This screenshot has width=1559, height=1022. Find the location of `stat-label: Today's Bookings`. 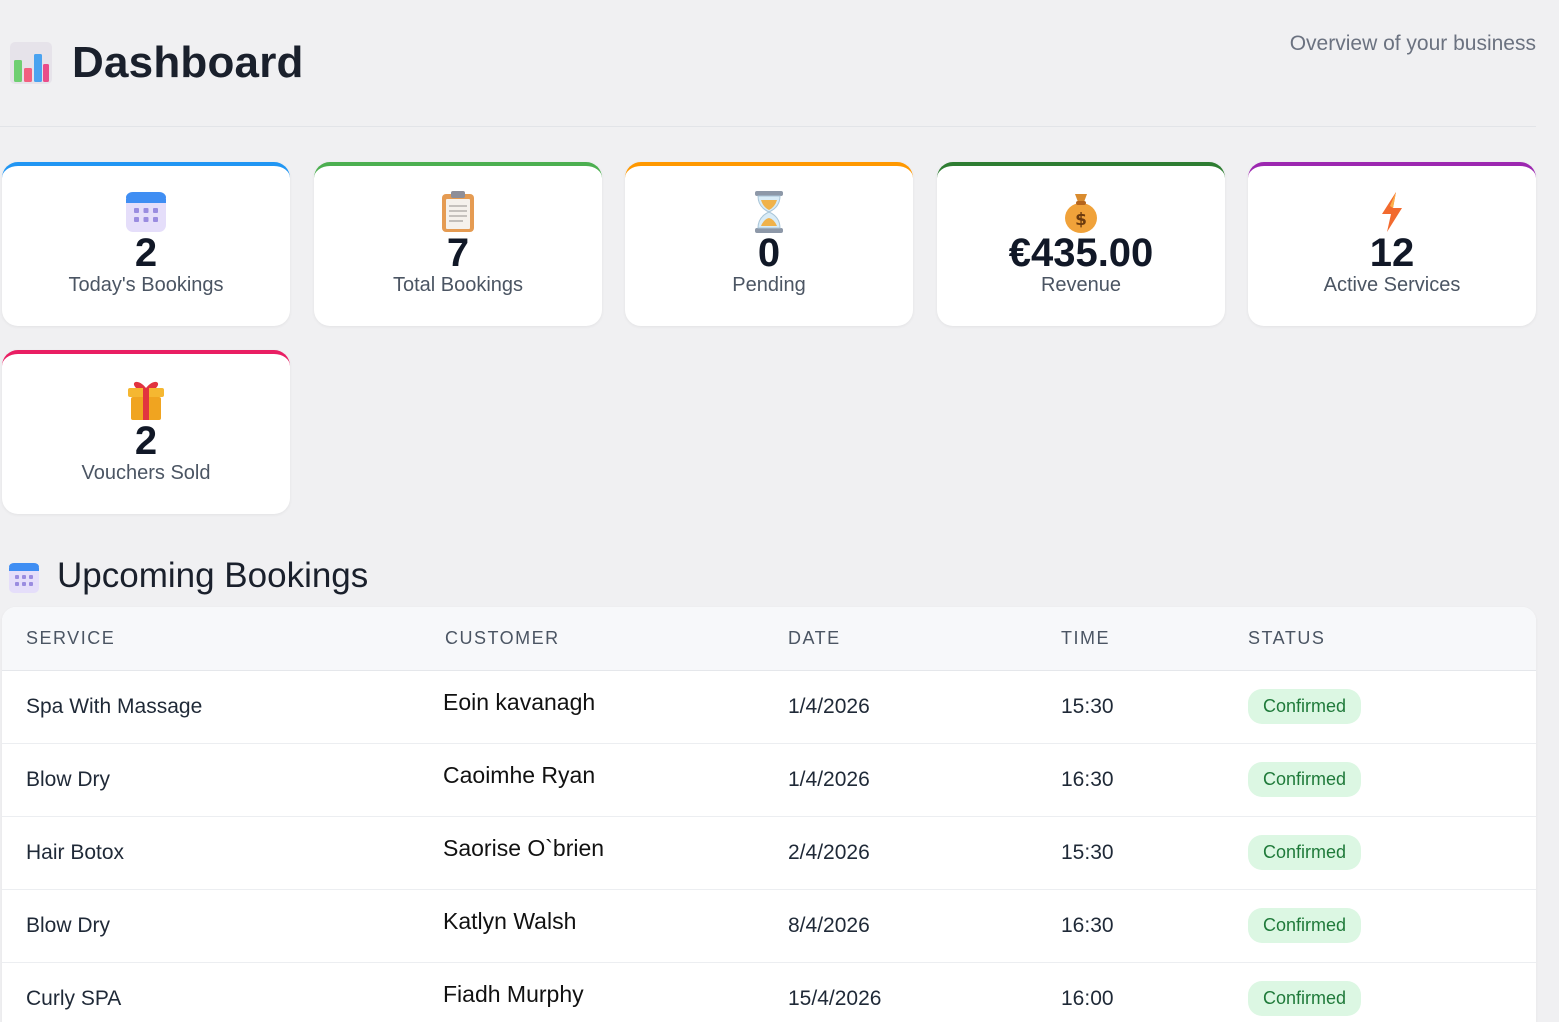

stat-label: Today's Bookings is located at coordinates (146, 285).